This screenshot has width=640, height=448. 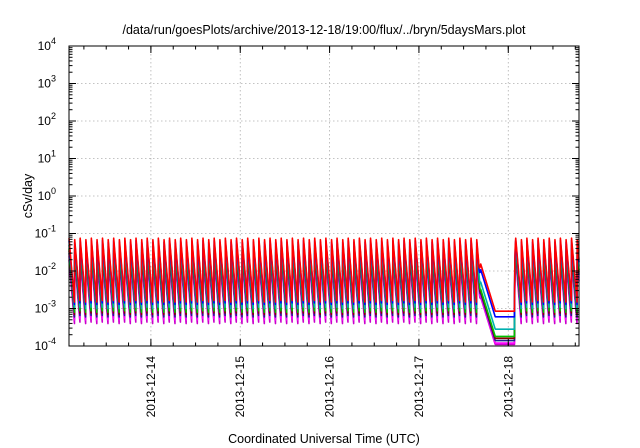 I want to click on y-tick-label: 10¹, so click(x=47, y=157).